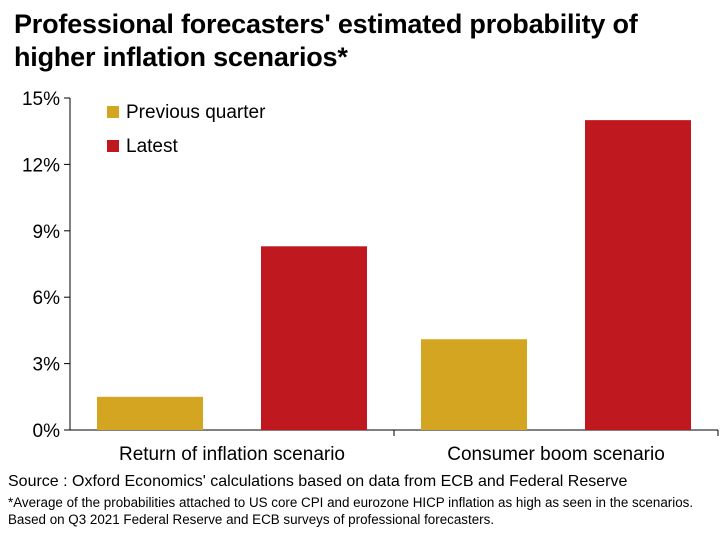 The height and width of the screenshot is (544, 721). What do you see at coordinates (232, 454) in the screenshot?
I see `x-category-label: Return of inflation scenario` at bounding box center [232, 454].